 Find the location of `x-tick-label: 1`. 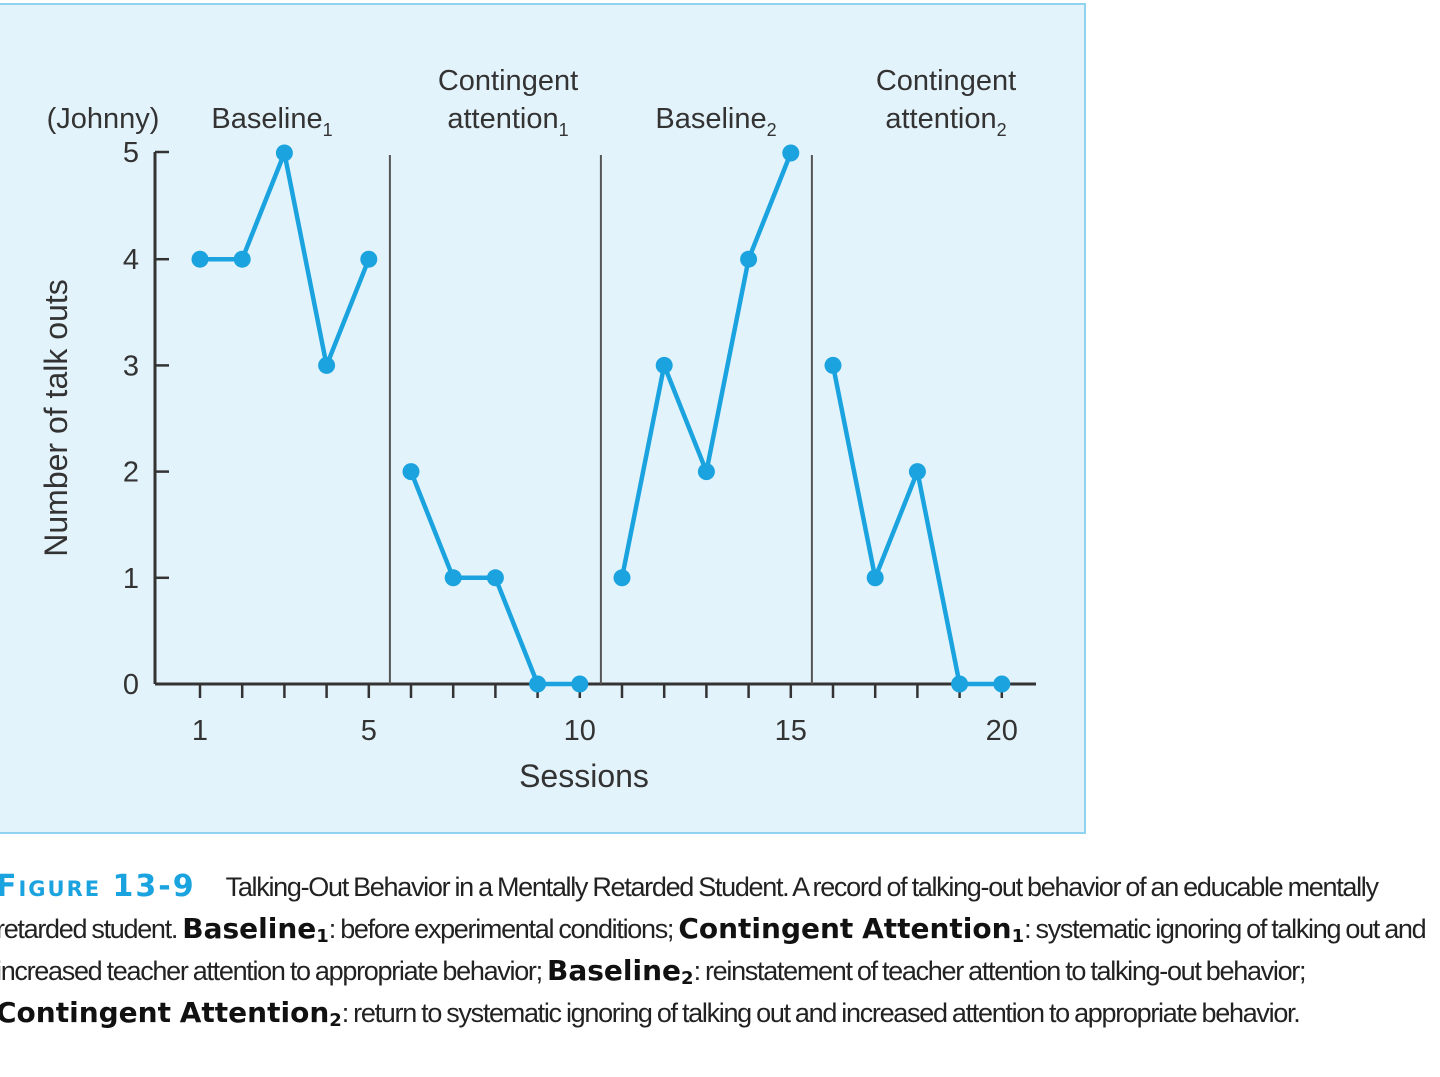

x-tick-label: 1 is located at coordinates (200, 731).